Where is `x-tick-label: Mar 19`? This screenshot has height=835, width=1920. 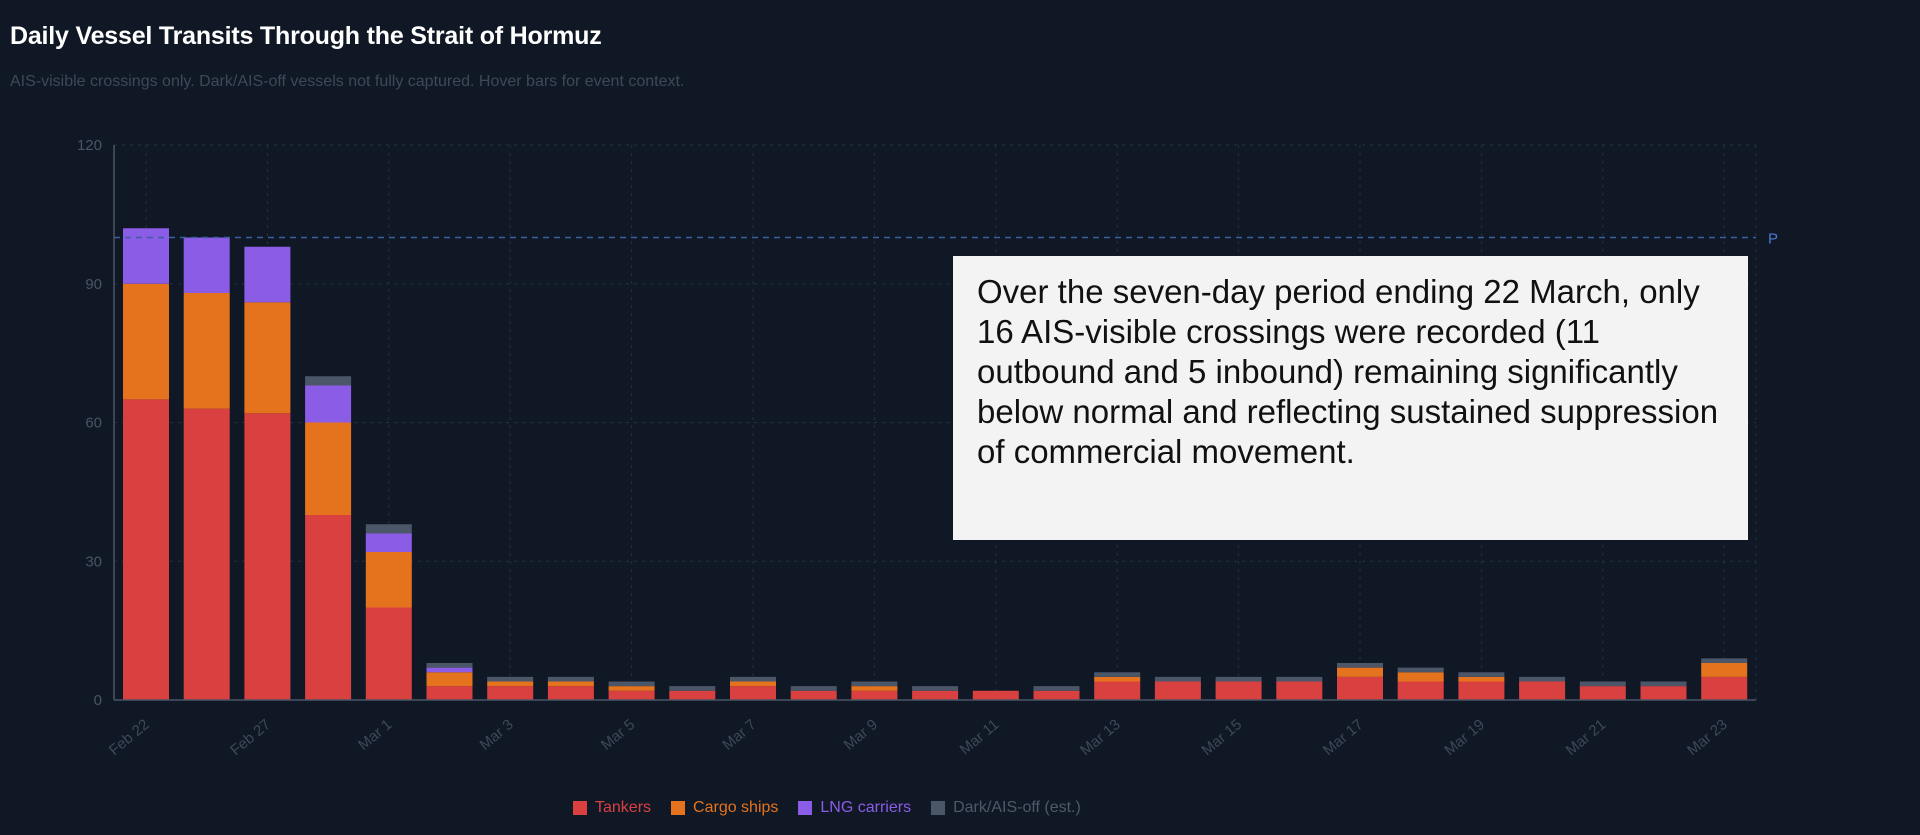 x-tick-label: Mar 19 is located at coordinates (1464, 737).